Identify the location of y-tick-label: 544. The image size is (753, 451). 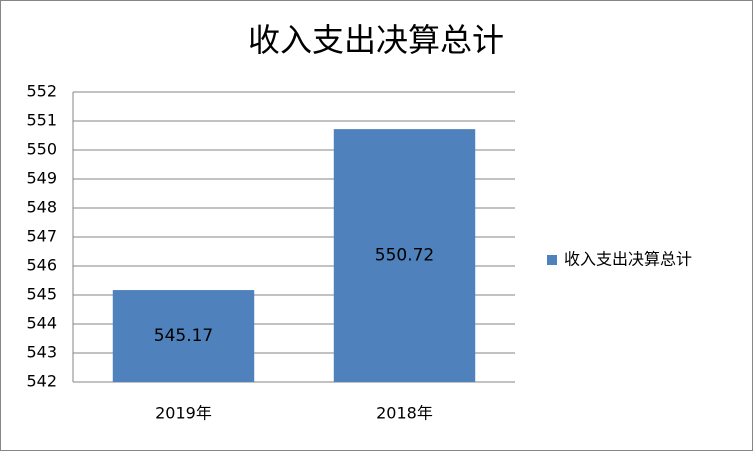
(41, 323).